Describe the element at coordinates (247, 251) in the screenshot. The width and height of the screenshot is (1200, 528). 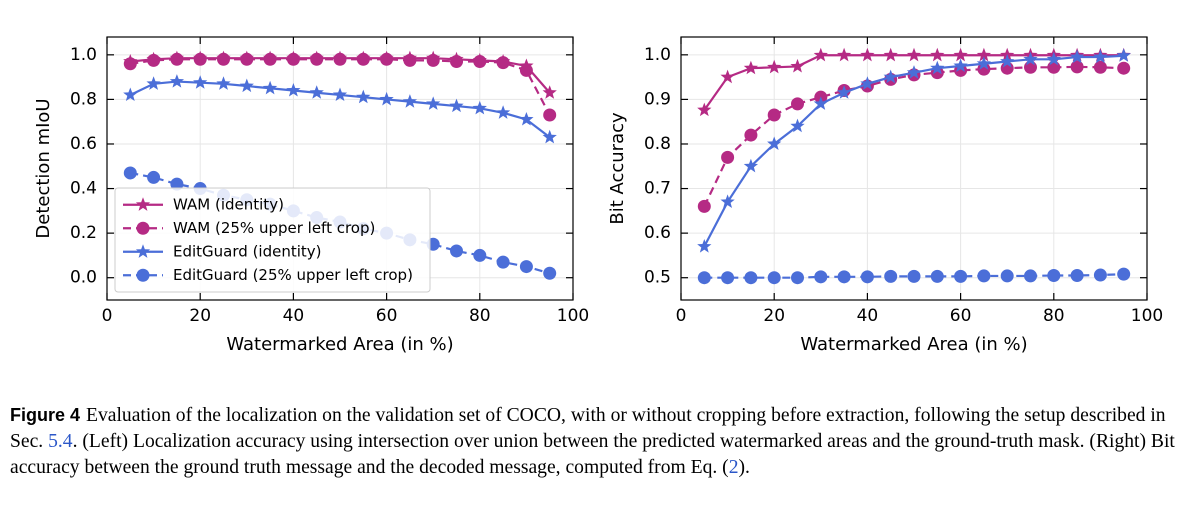
I see `legend-label: EditGuard (identity)` at that location.